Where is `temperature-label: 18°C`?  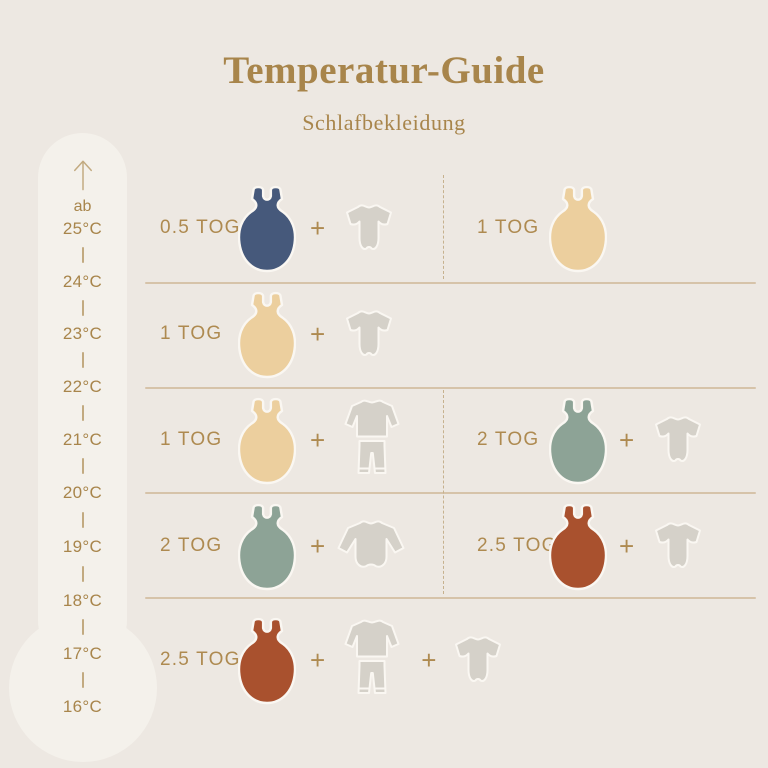
temperature-label: 18°C is located at coordinates (82, 600).